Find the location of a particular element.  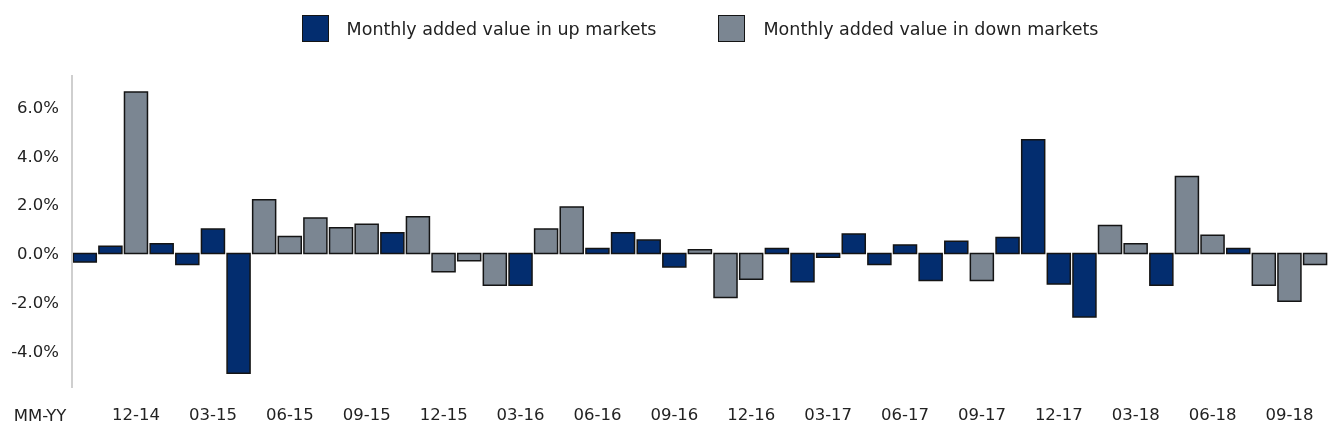

x-tick-label: 06-15 is located at coordinates (289, 414).